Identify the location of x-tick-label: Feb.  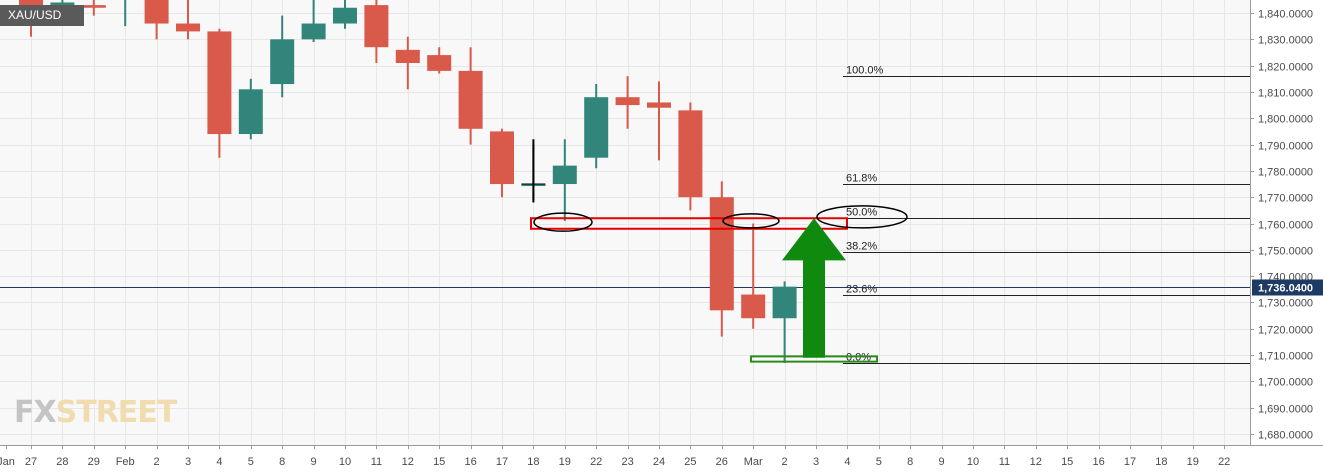
(125, 462).